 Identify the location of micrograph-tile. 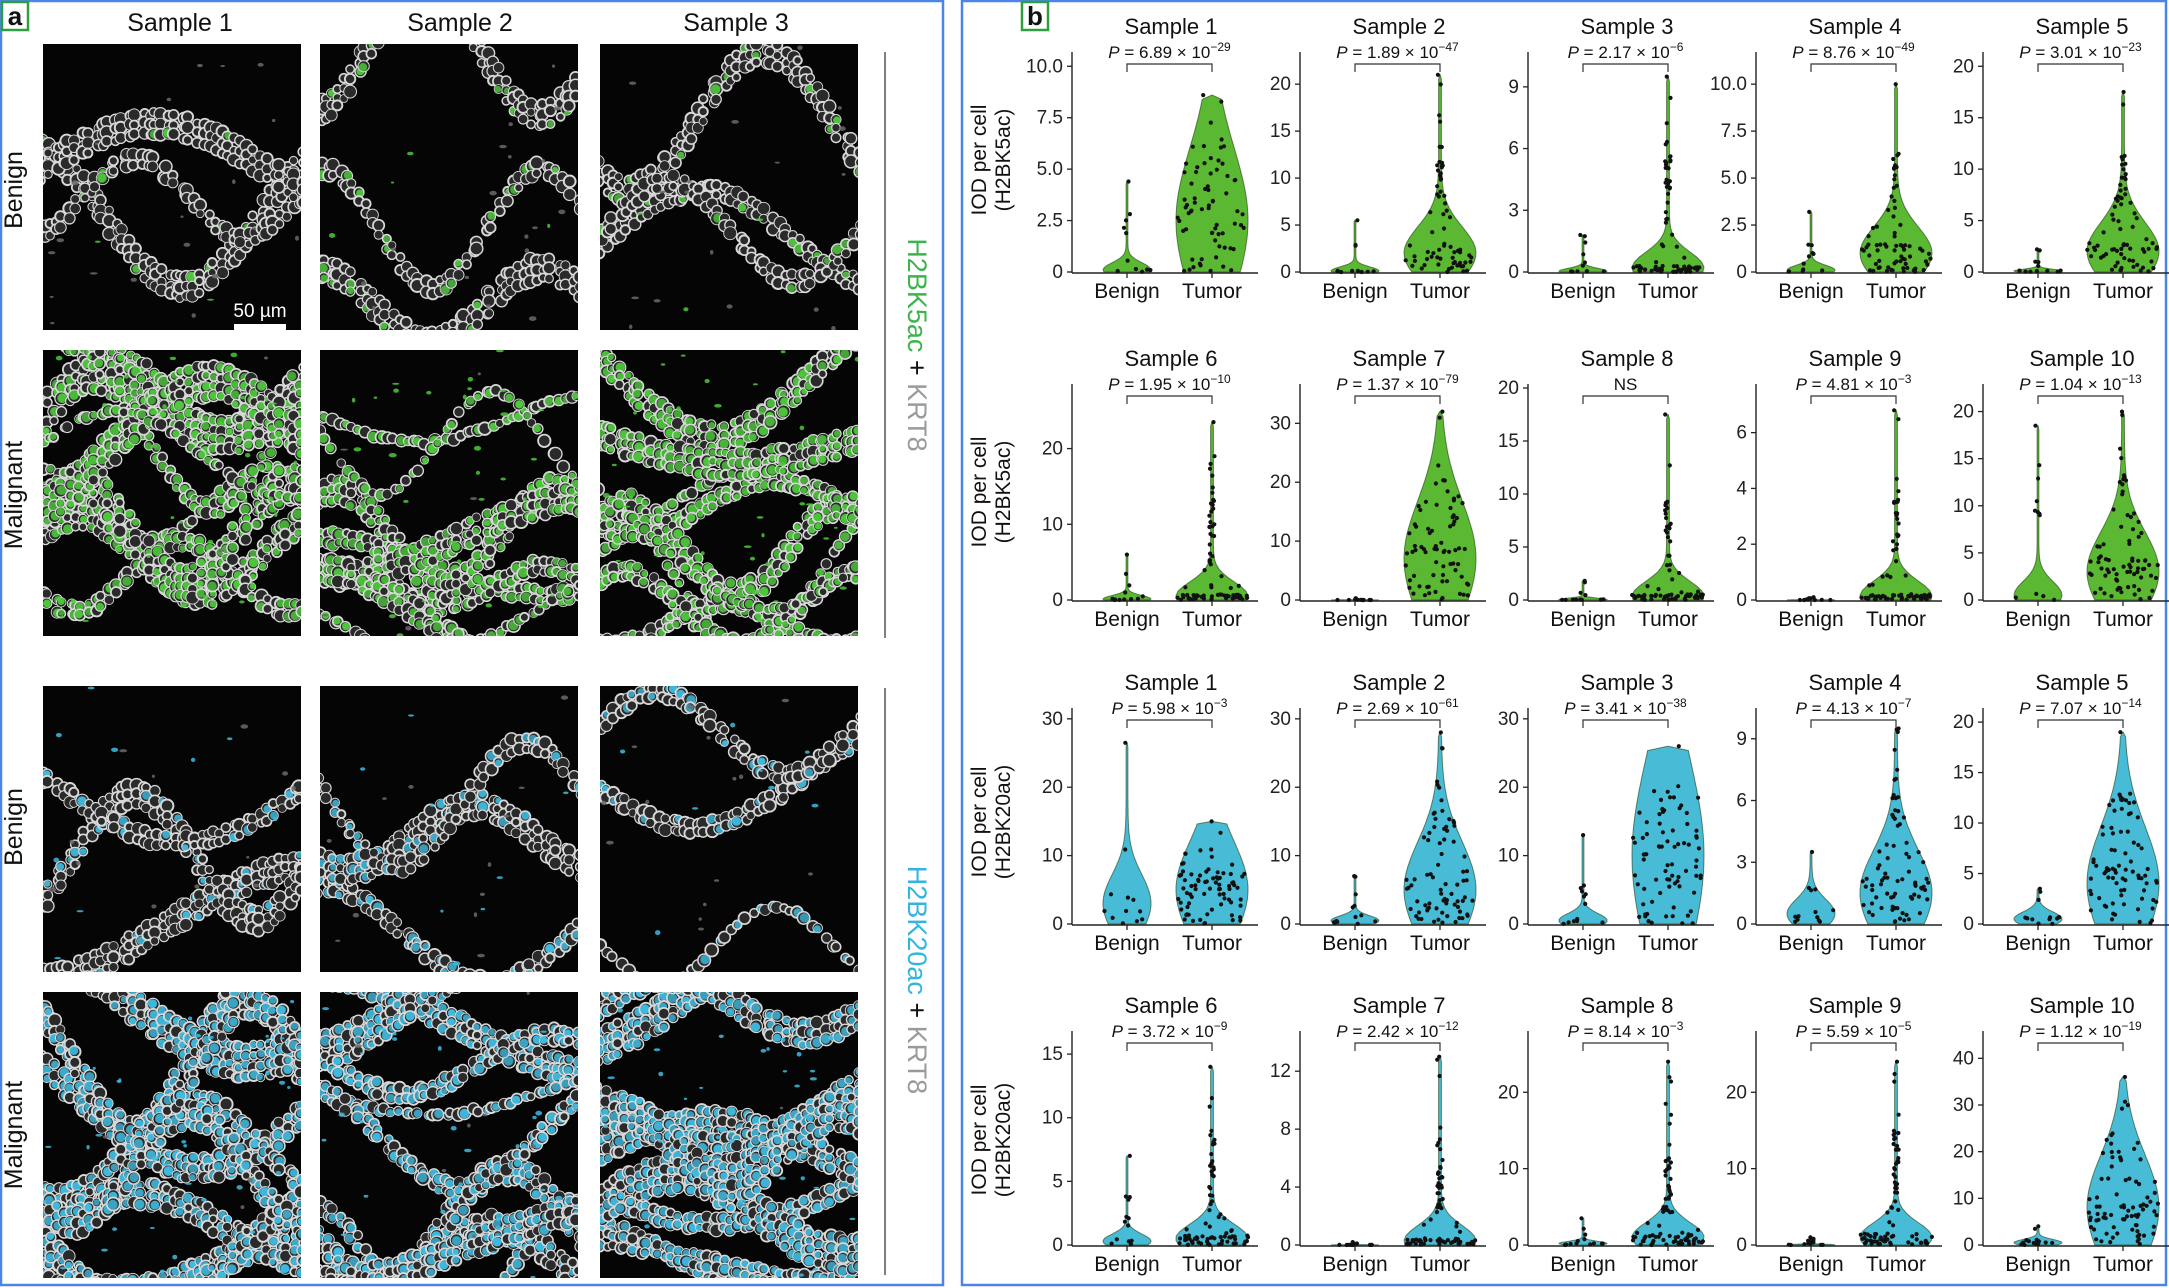
(729, 829).